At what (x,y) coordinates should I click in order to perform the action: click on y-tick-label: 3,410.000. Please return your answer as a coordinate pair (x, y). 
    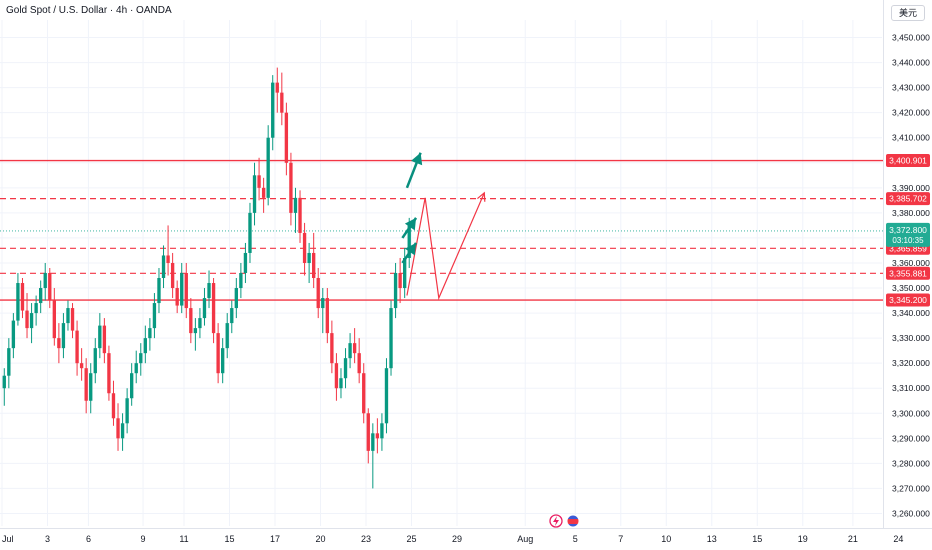
    Looking at the image, I should click on (911, 138).